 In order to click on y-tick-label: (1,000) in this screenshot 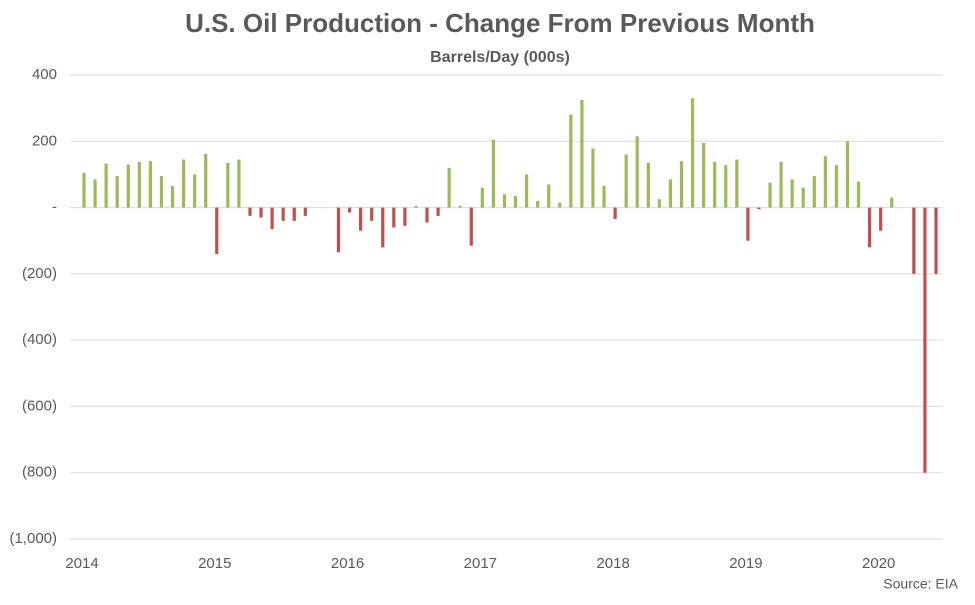, I will do `click(33, 538)`.